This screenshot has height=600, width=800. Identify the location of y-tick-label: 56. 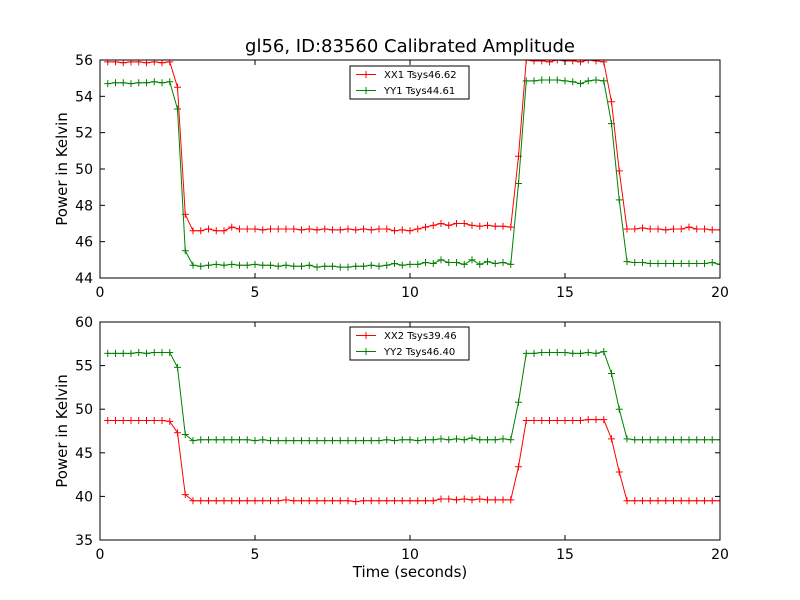
(84, 61).